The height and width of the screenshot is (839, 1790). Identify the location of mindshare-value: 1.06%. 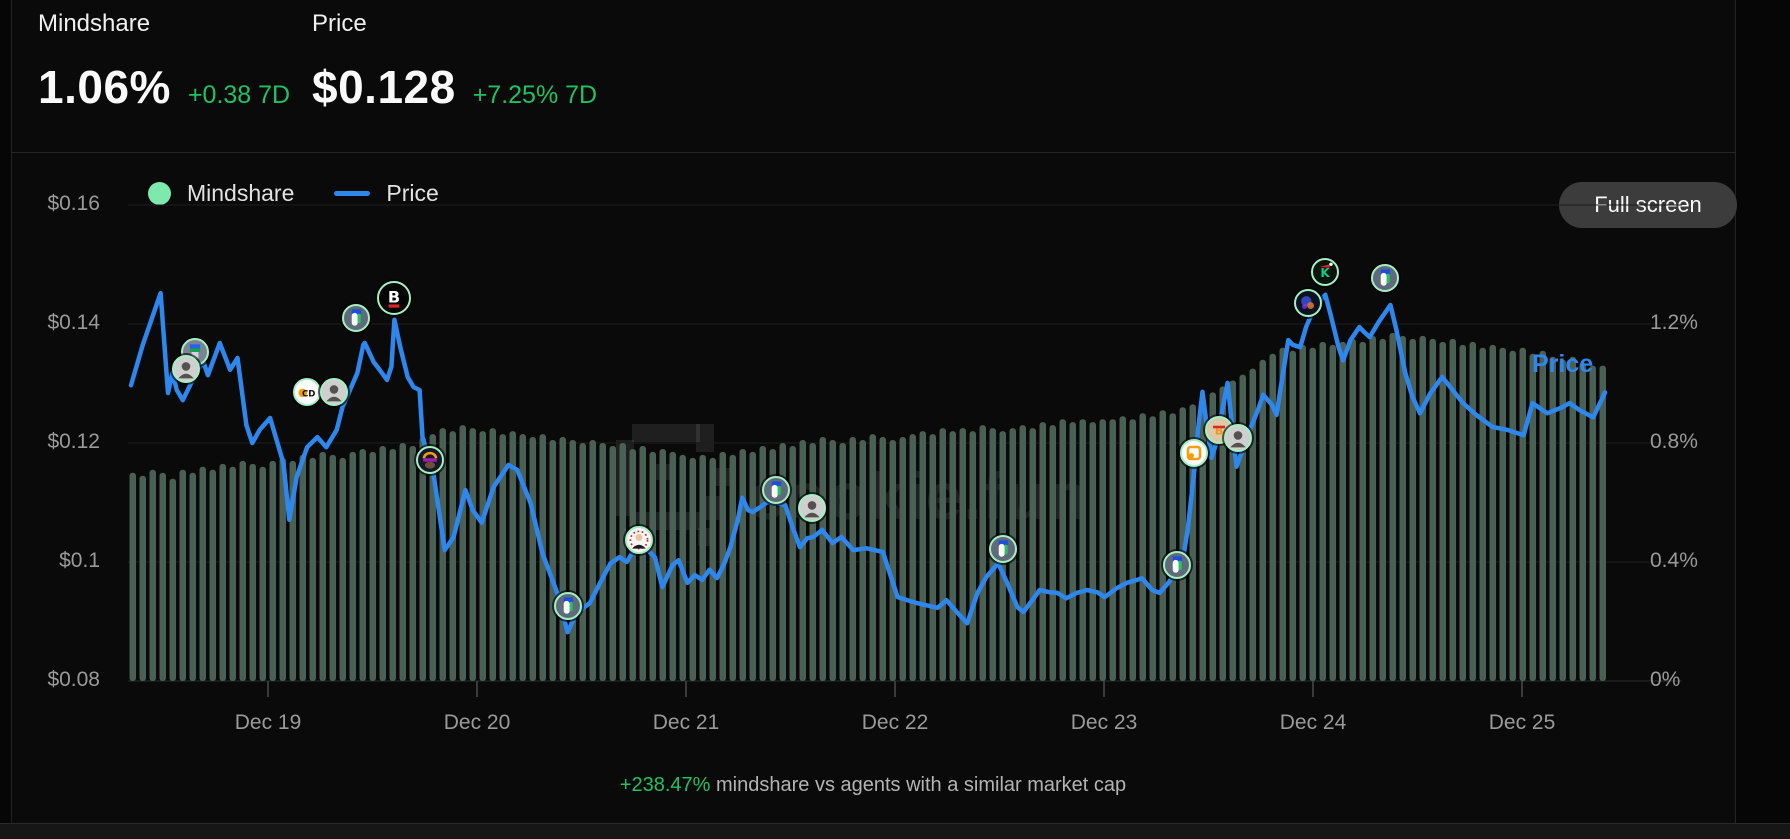
(104, 87).